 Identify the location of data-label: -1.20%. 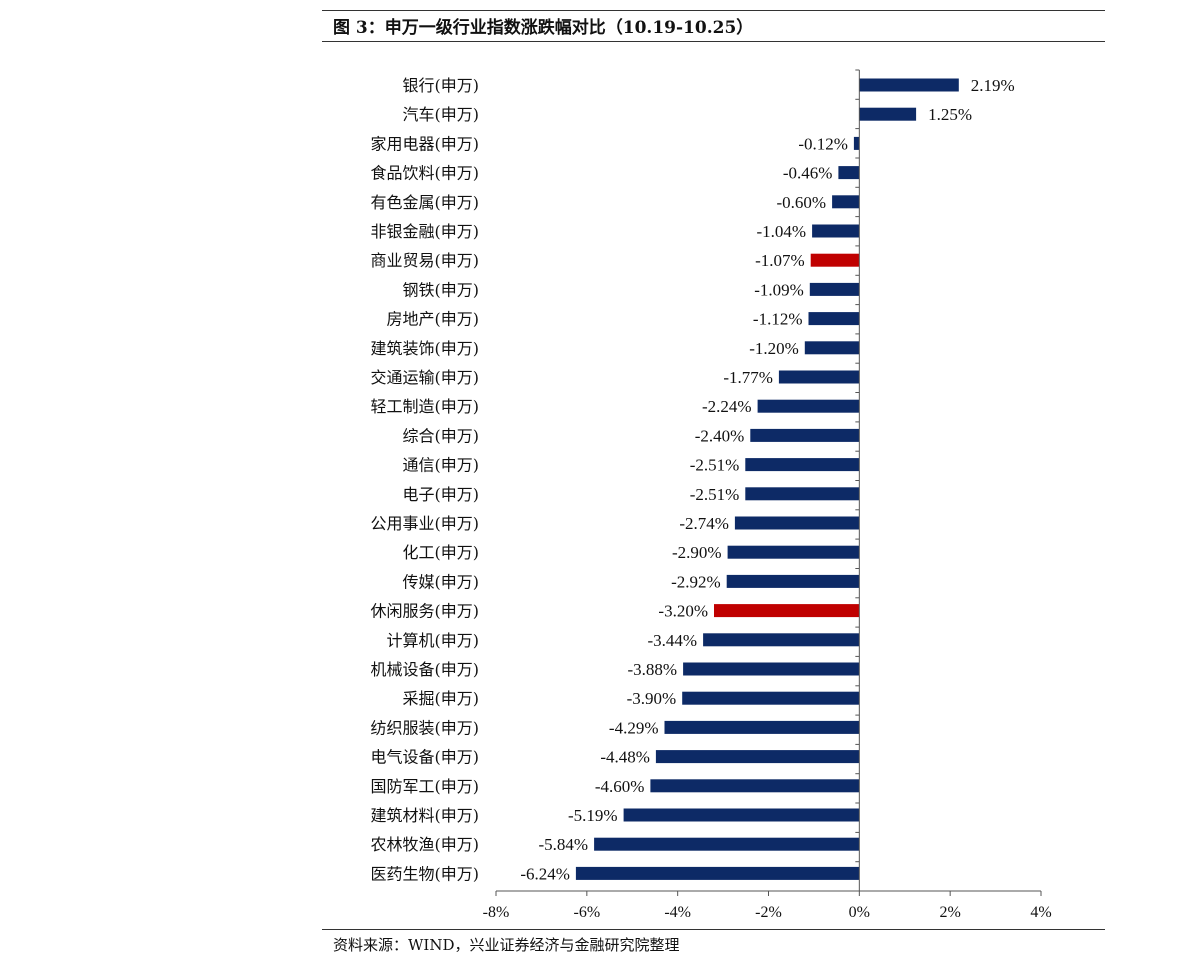
(774, 348).